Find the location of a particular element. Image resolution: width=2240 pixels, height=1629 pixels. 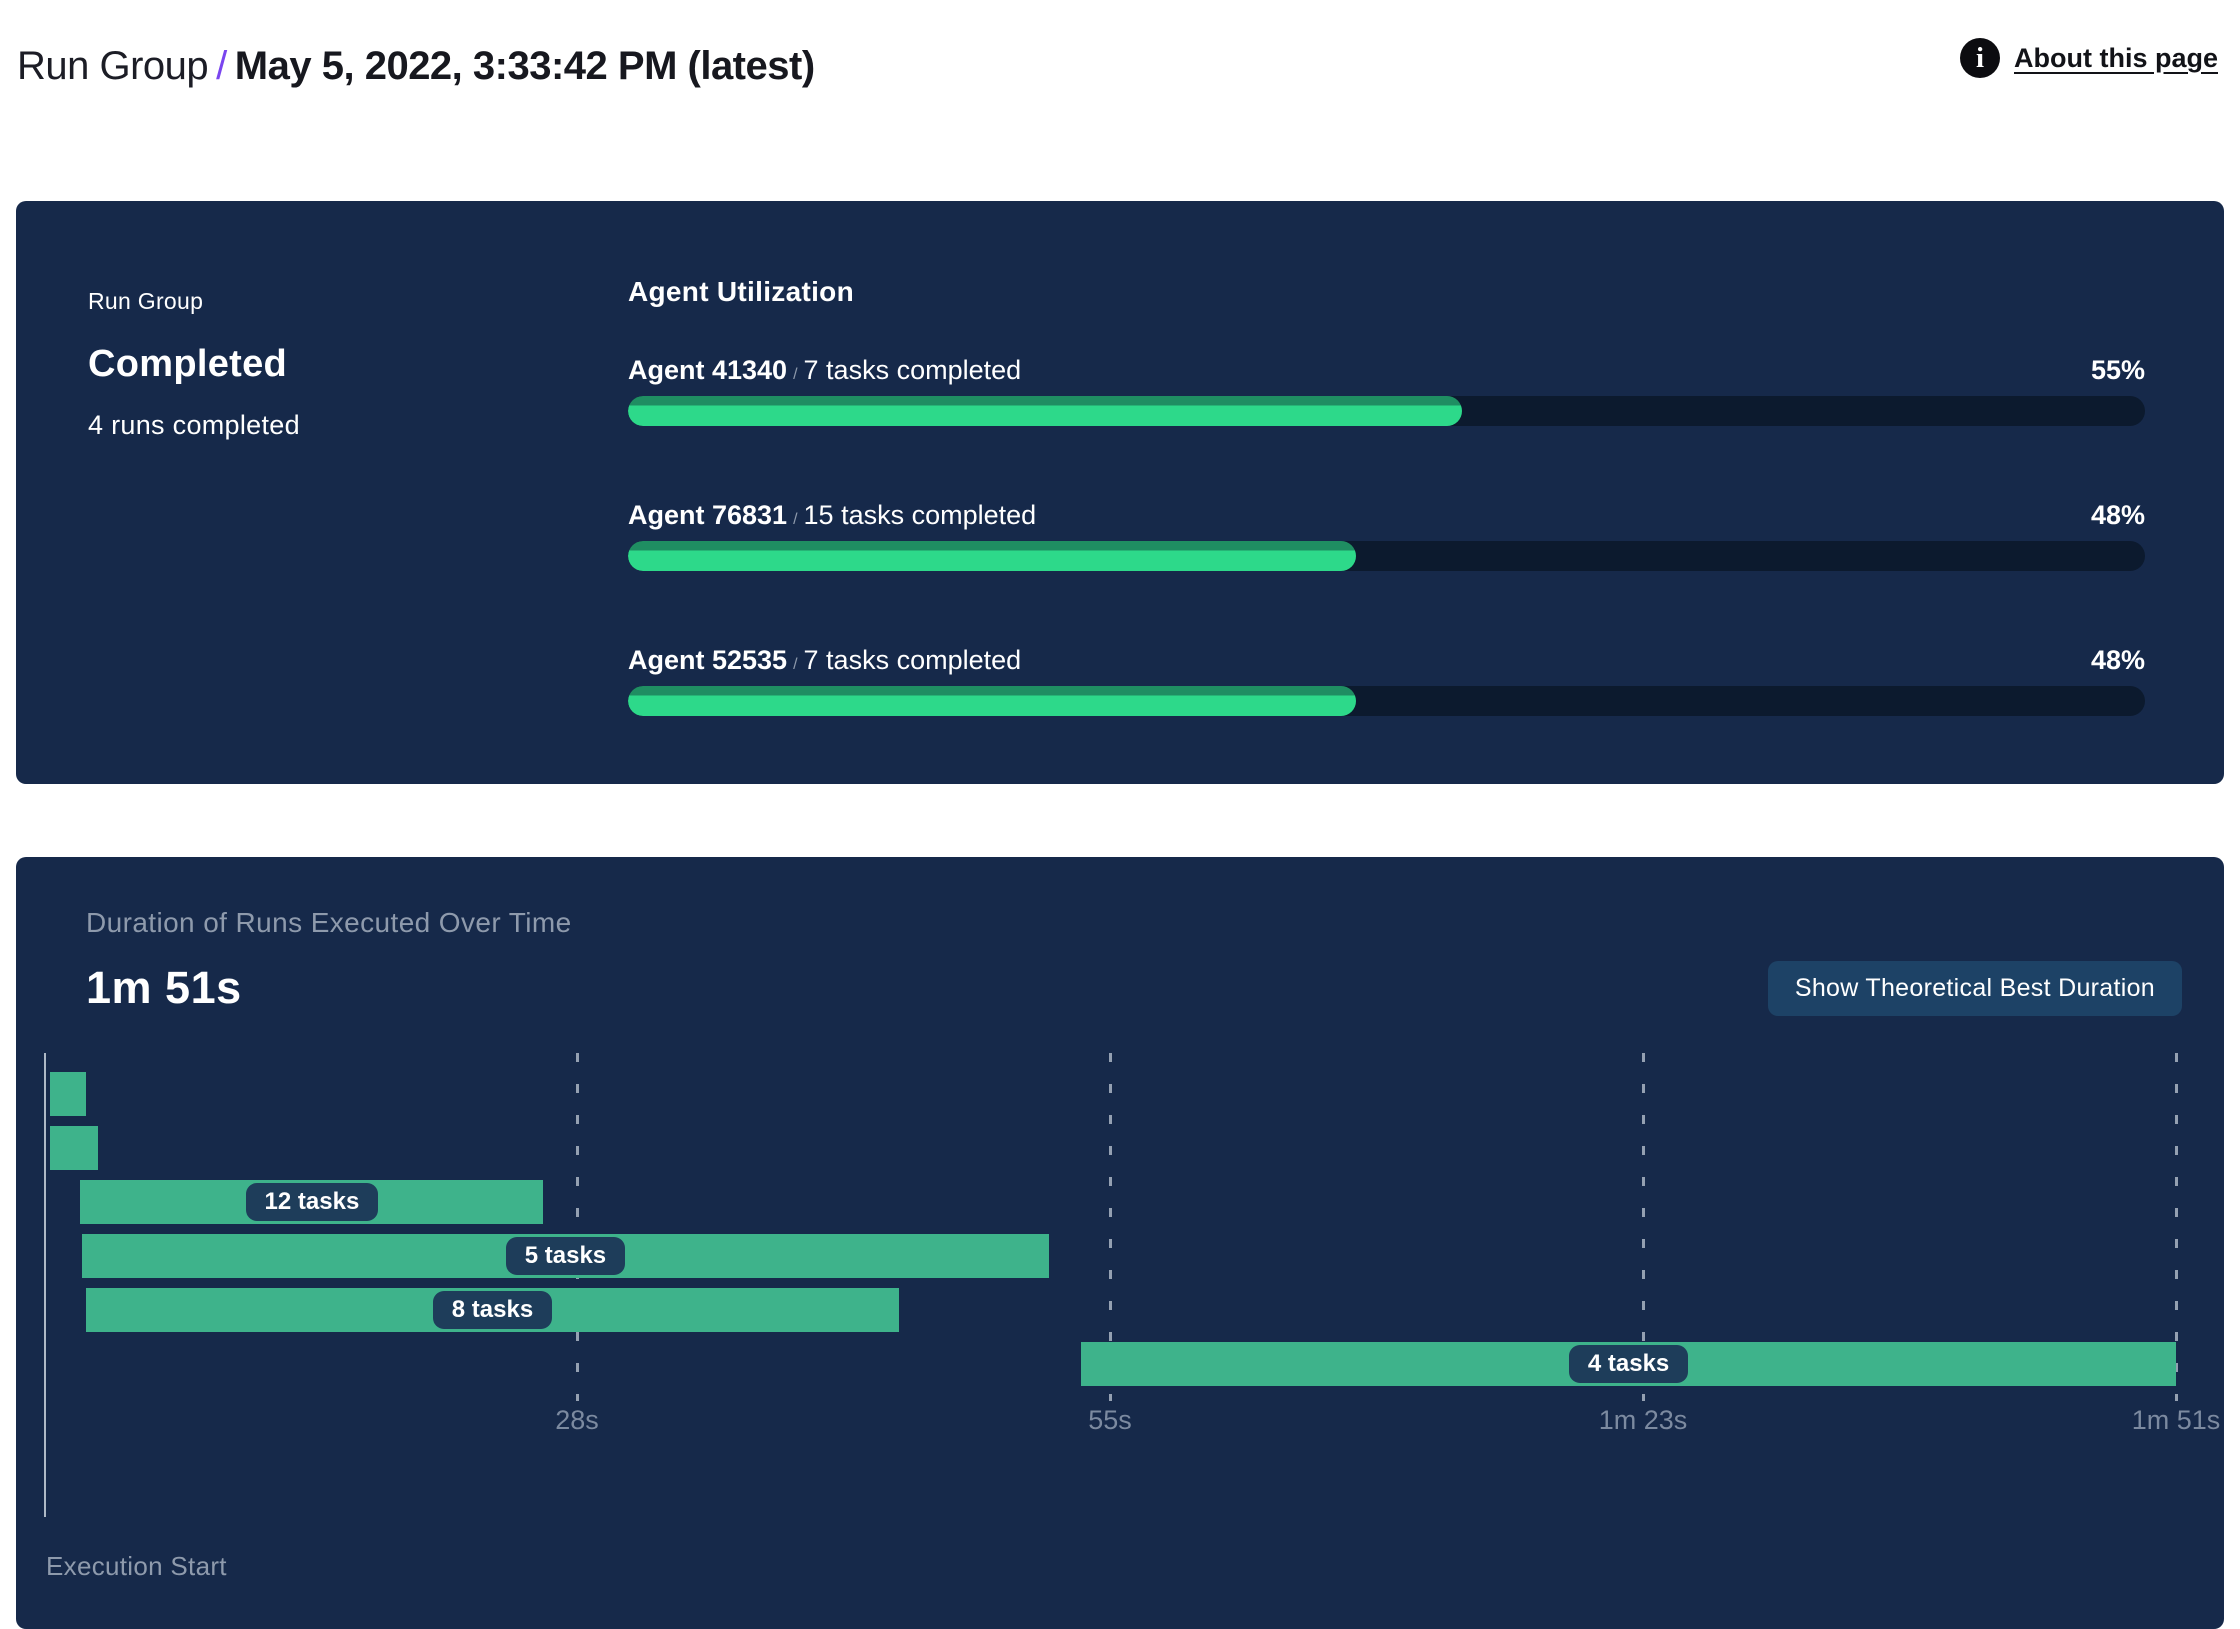

agent-utilization-row: Agent 52535 / 7 tasks completed 48% is located at coordinates (1386, 680).